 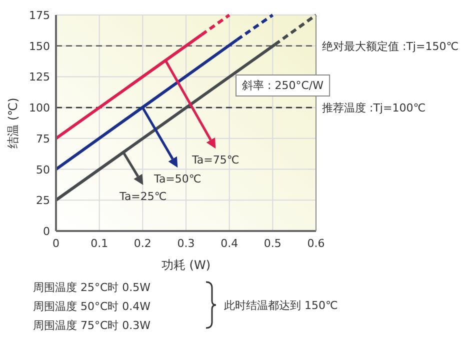 What do you see at coordinates (92, 325) in the screenshot?
I see `text: 周围温度 75°C时 0.3W` at bounding box center [92, 325].